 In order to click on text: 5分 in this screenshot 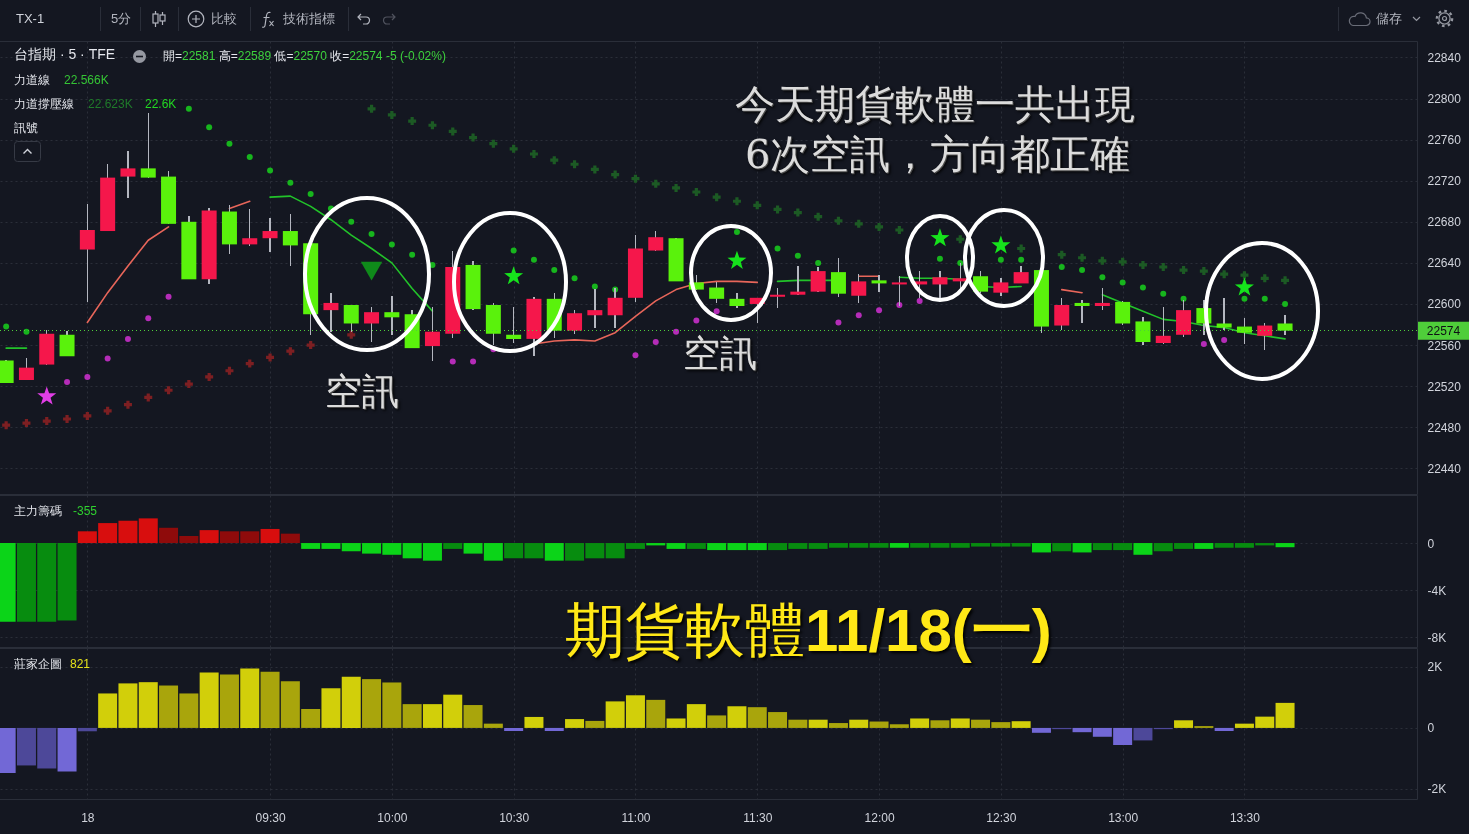, I will do `click(121, 19)`.